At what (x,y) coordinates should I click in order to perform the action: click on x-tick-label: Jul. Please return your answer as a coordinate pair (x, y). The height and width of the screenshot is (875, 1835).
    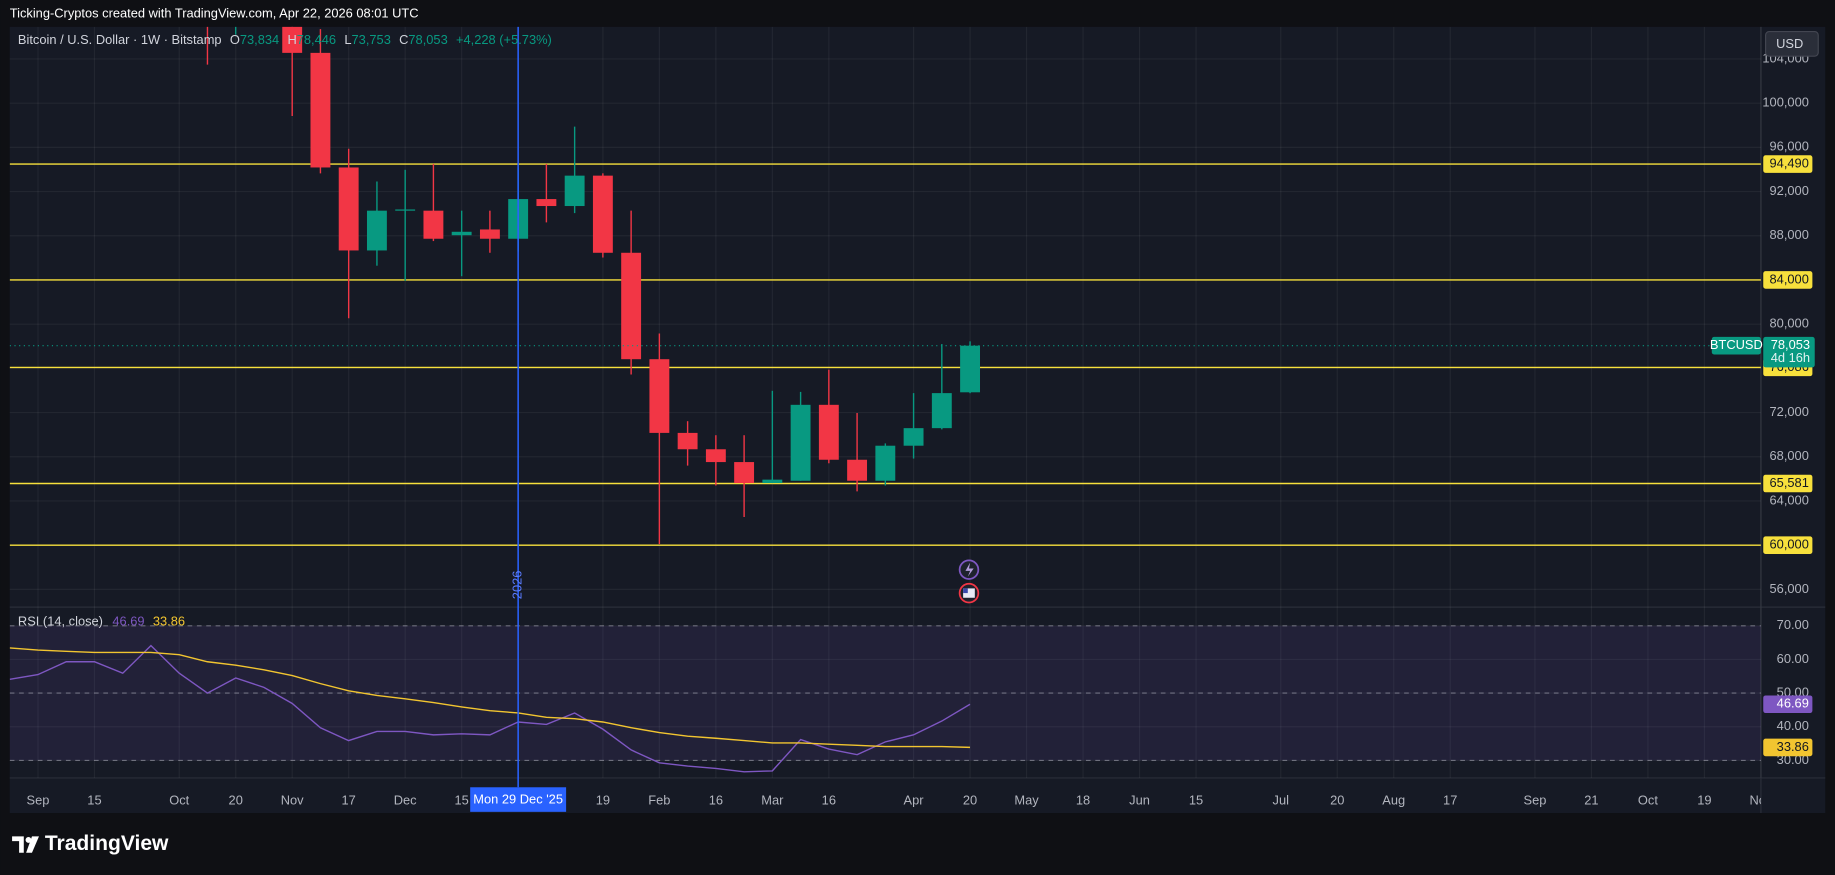
    Looking at the image, I should click on (1281, 800).